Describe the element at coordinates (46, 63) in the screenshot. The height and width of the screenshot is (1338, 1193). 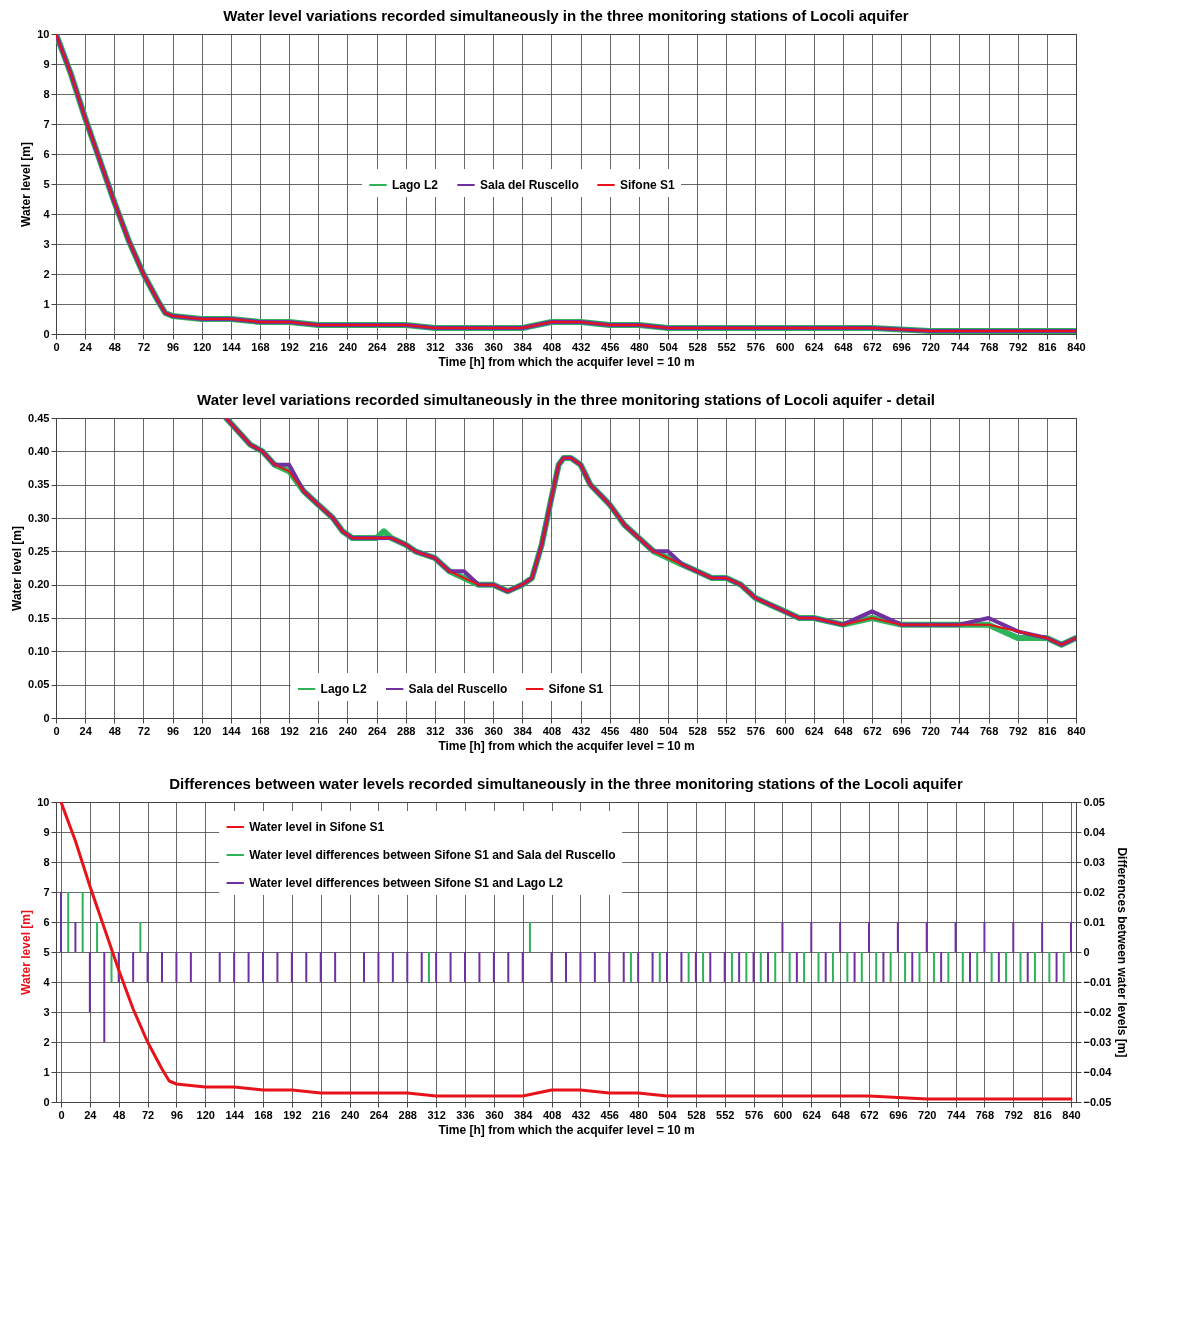
I see `y-tick-label: 9` at that location.